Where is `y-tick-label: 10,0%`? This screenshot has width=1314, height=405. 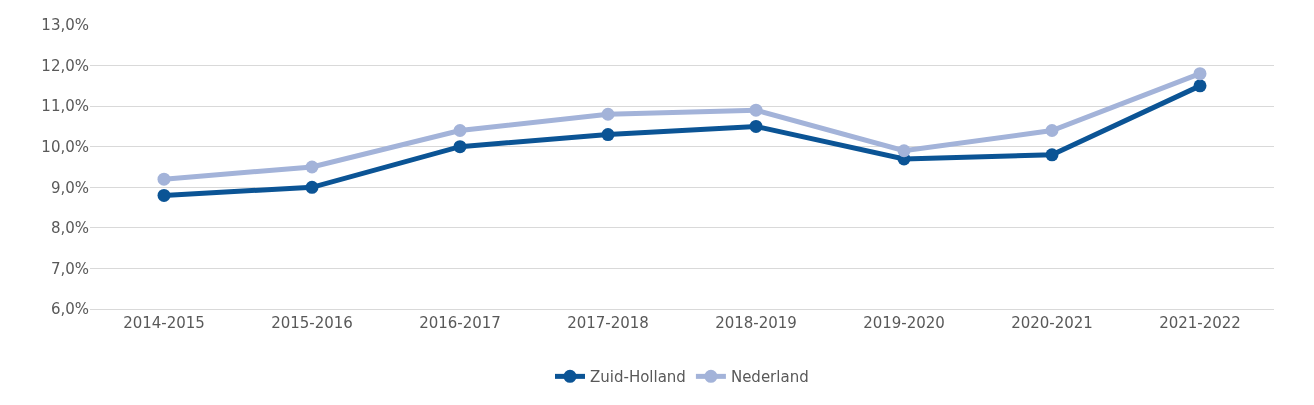
y-tick-label: 10,0% is located at coordinates (65, 146).